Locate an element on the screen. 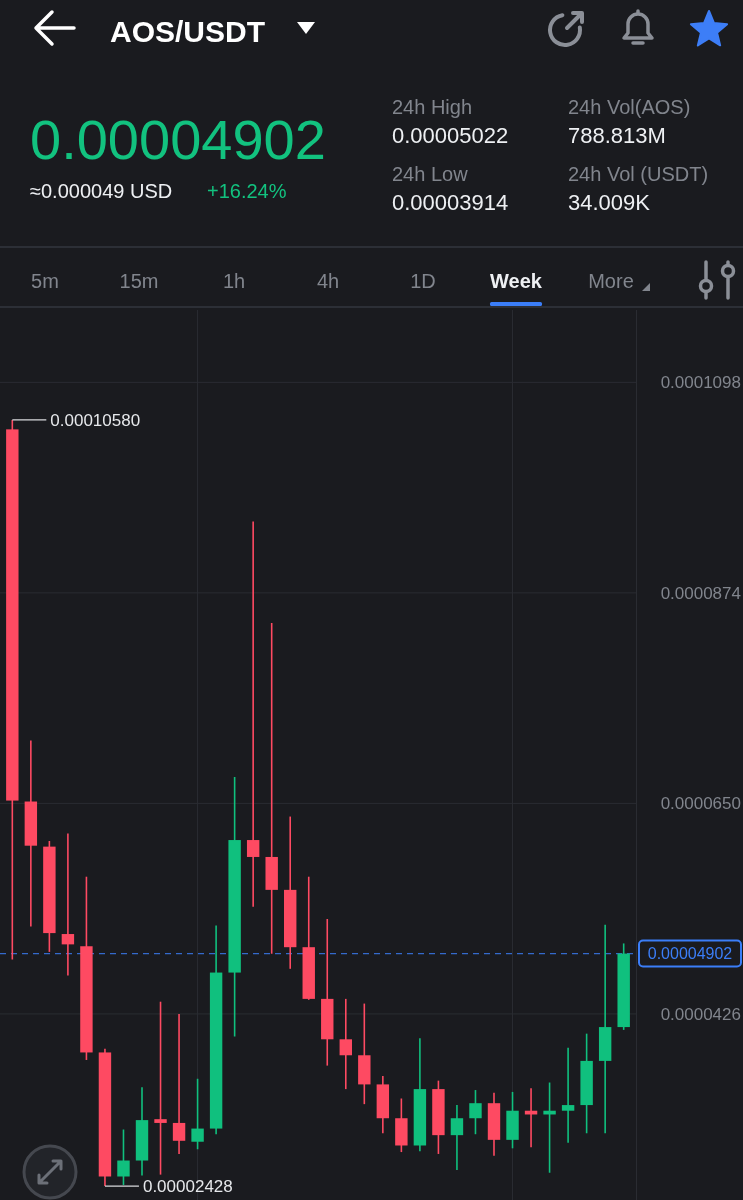  text: 788.813M is located at coordinates (617, 135).